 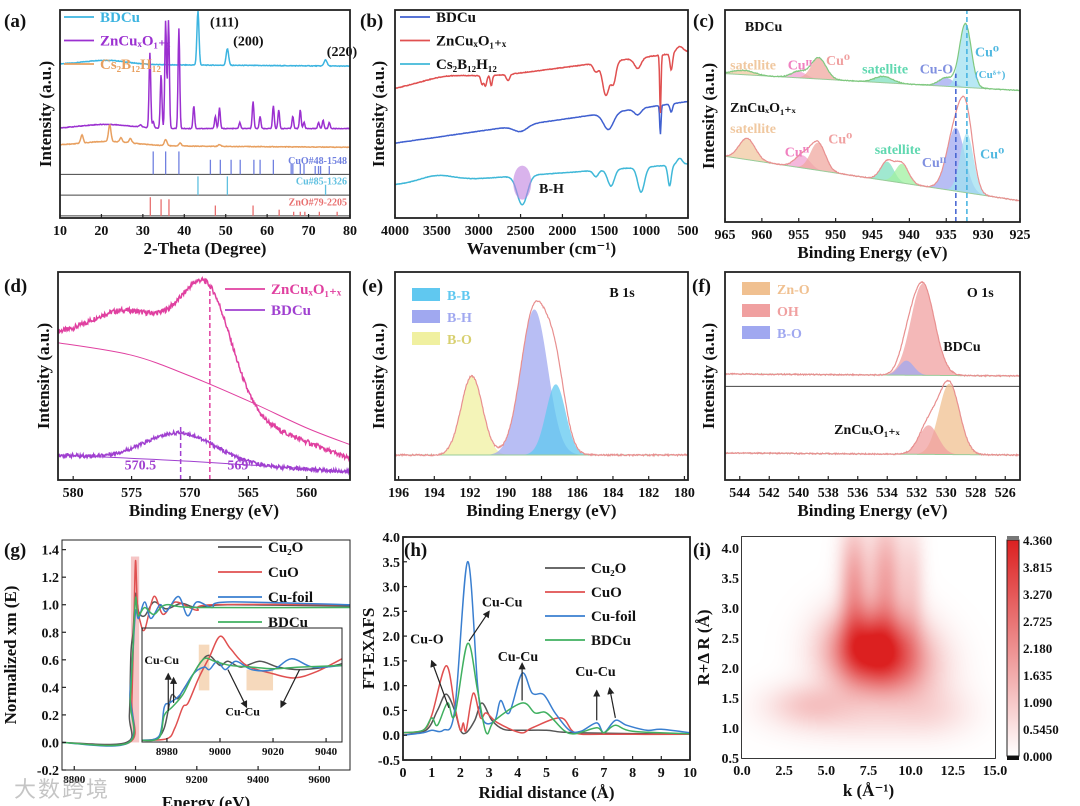 What do you see at coordinates (290, 598) in the screenshot?
I see `legend-label: Cu-foil` at bounding box center [290, 598].